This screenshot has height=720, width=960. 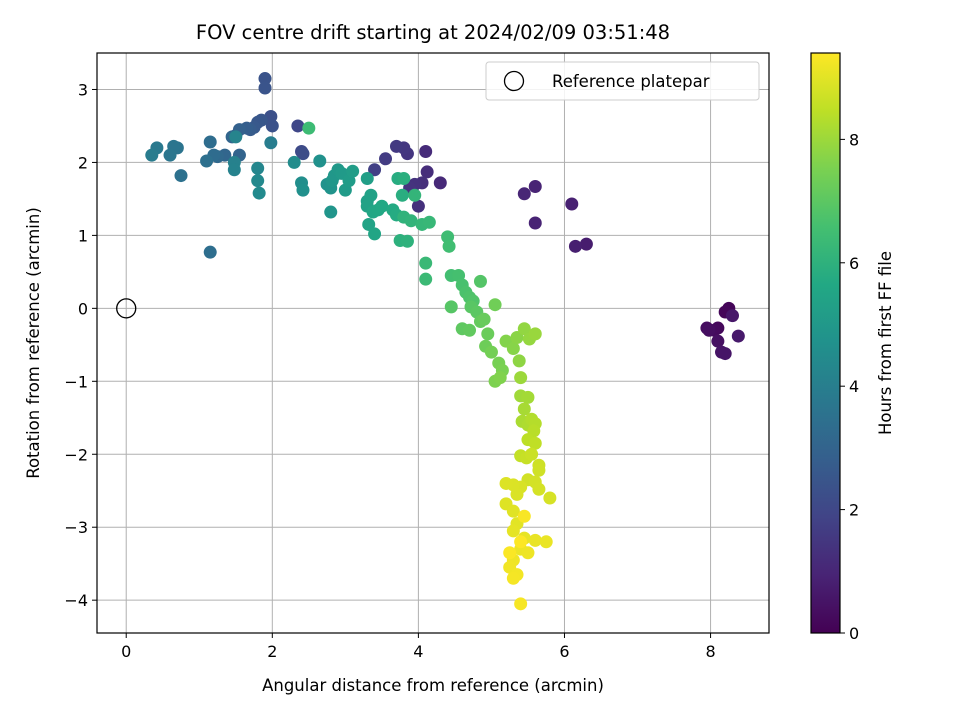 I want to click on colorbar-tick-label: 6, so click(x=854, y=263).